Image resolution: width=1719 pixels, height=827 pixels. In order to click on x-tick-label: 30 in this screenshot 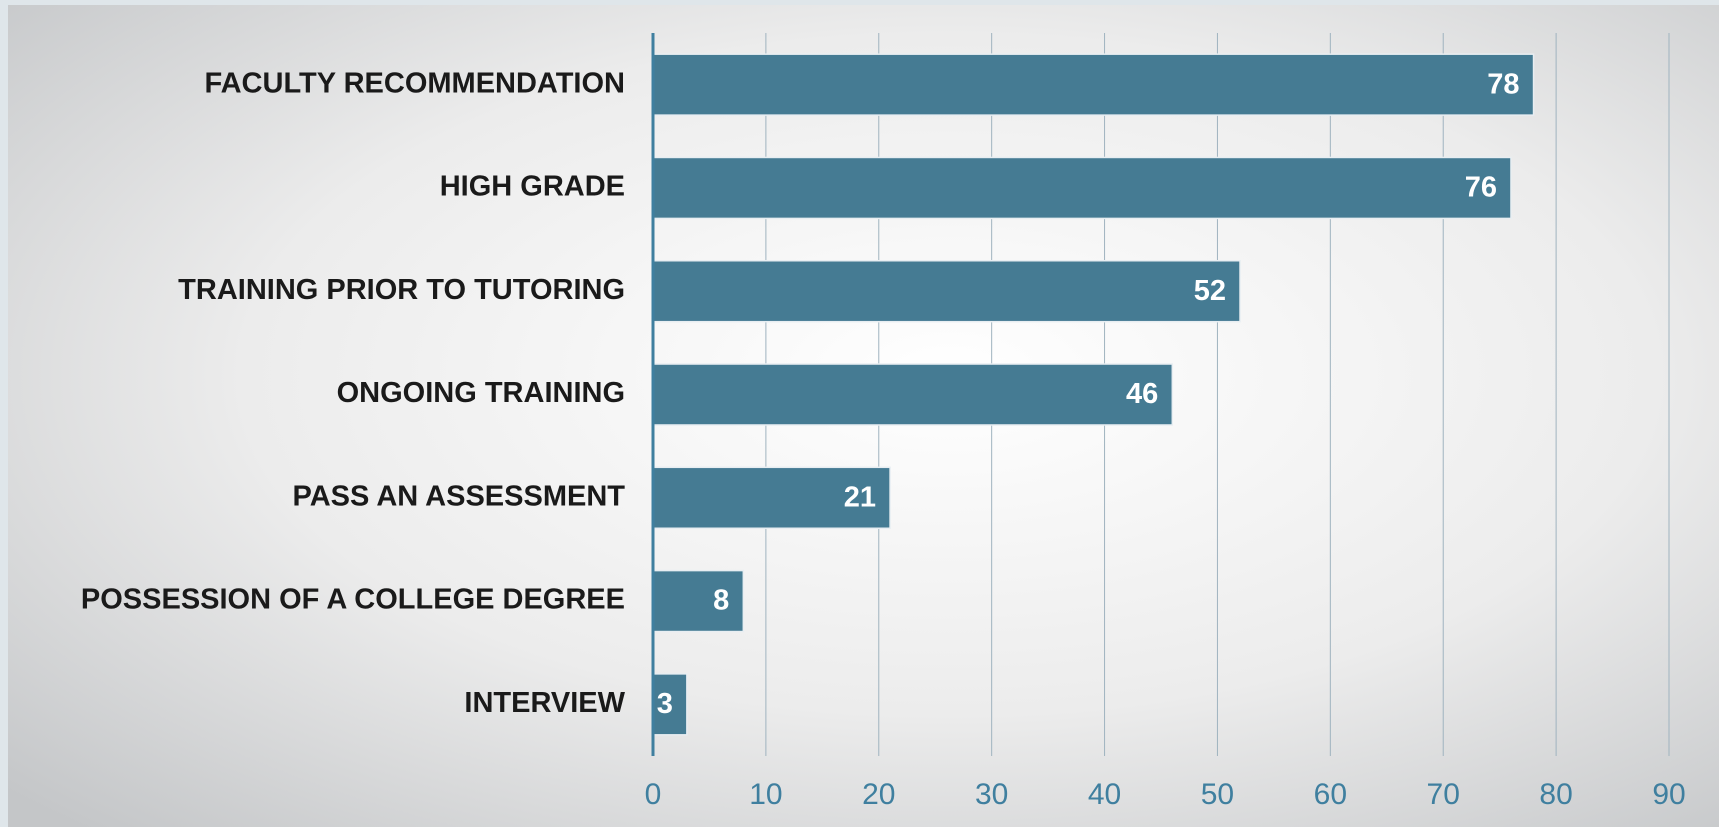, I will do `click(991, 794)`.